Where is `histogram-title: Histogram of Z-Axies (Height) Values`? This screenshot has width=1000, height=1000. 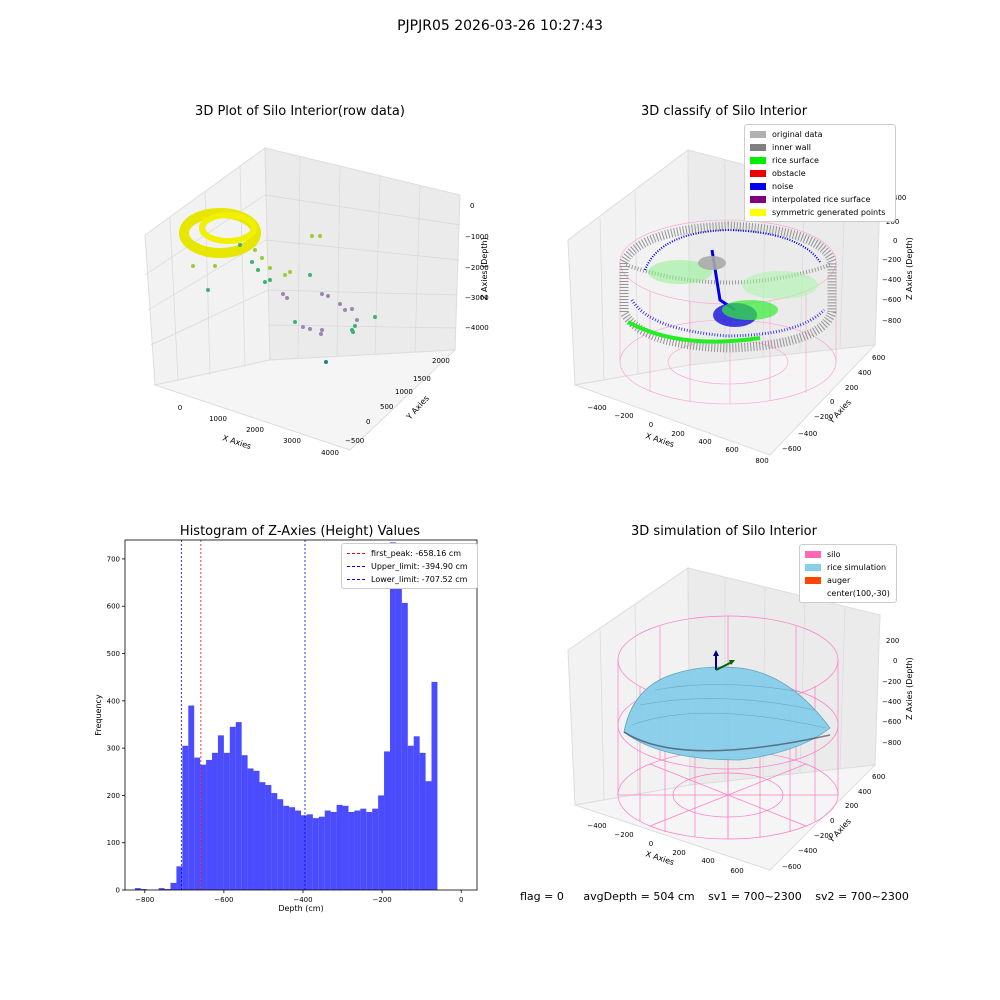
histogram-title: Histogram of Z-Axies (Height) Values is located at coordinates (300, 531).